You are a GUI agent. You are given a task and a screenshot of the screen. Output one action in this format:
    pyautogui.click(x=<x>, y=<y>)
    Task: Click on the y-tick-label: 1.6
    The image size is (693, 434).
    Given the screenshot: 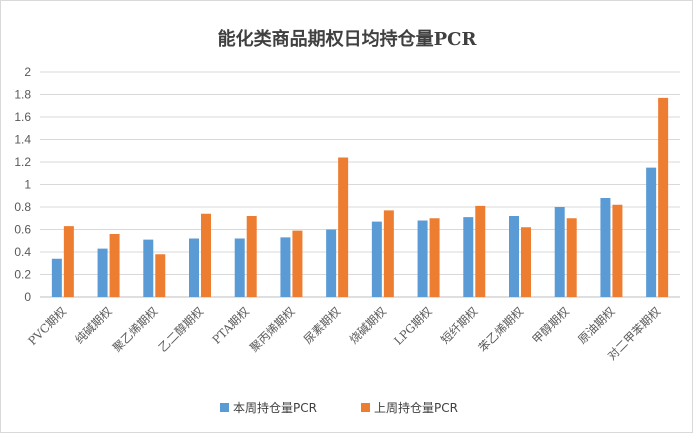 What is the action you would take?
    pyautogui.click(x=22, y=117)
    